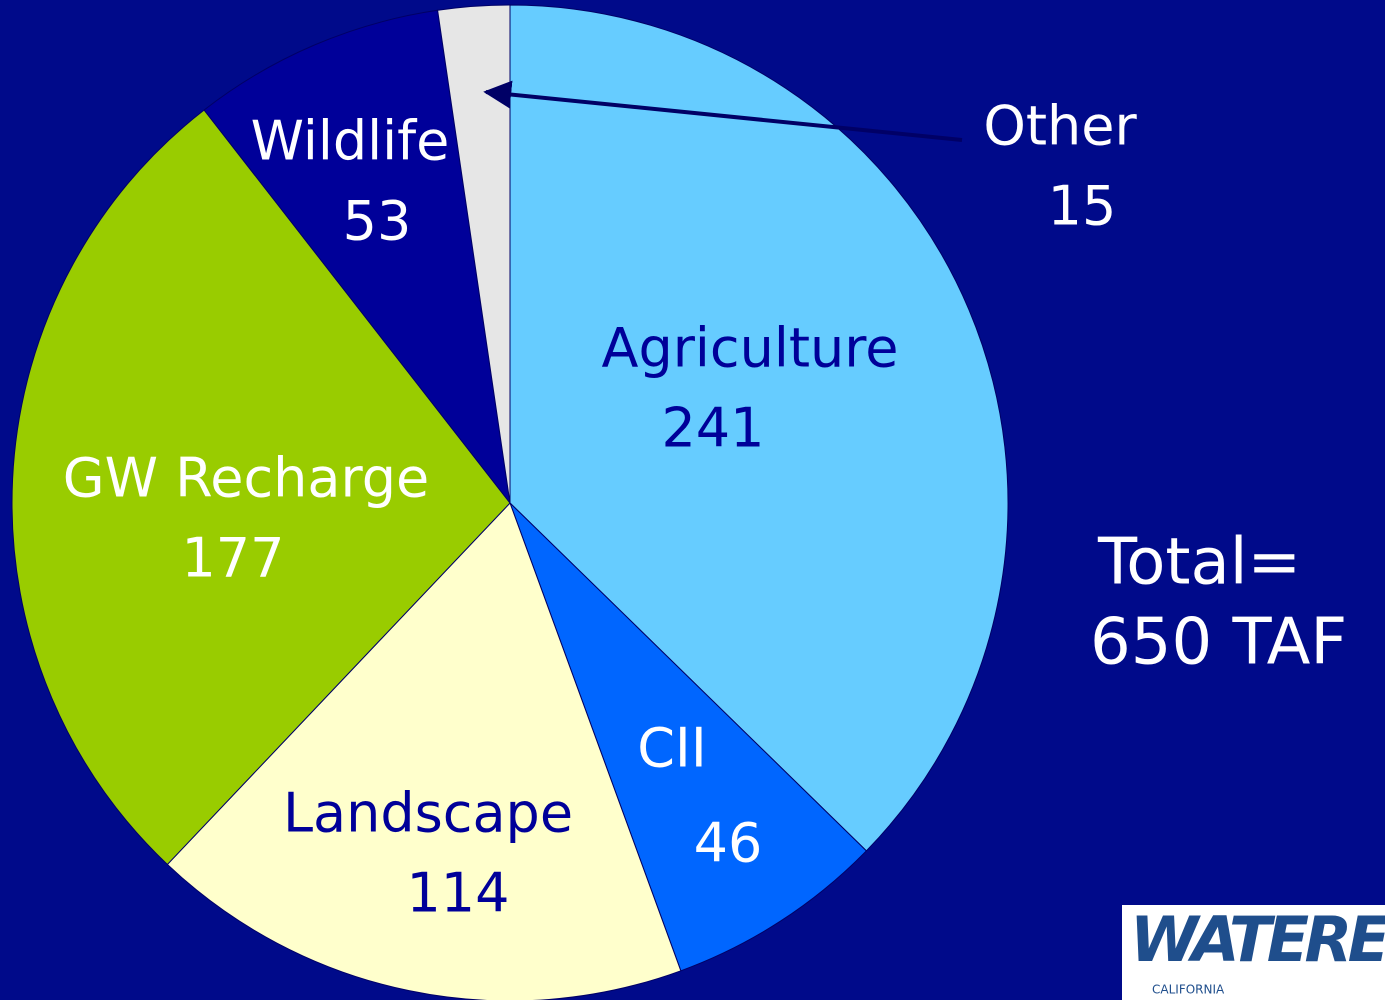 The width and height of the screenshot is (1385, 1000). I want to click on slice-value: 15, so click(1082, 206).